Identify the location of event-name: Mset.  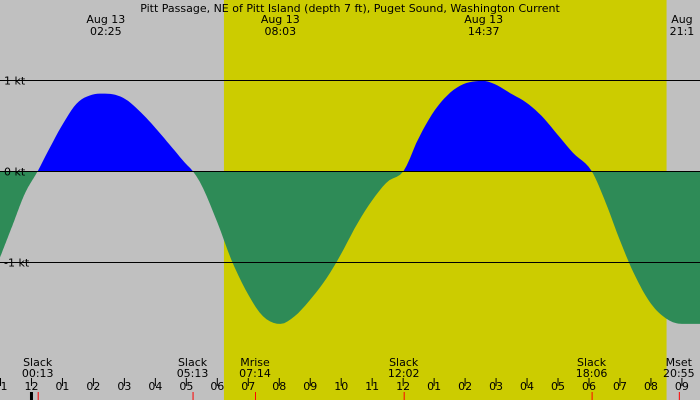
(679, 362).